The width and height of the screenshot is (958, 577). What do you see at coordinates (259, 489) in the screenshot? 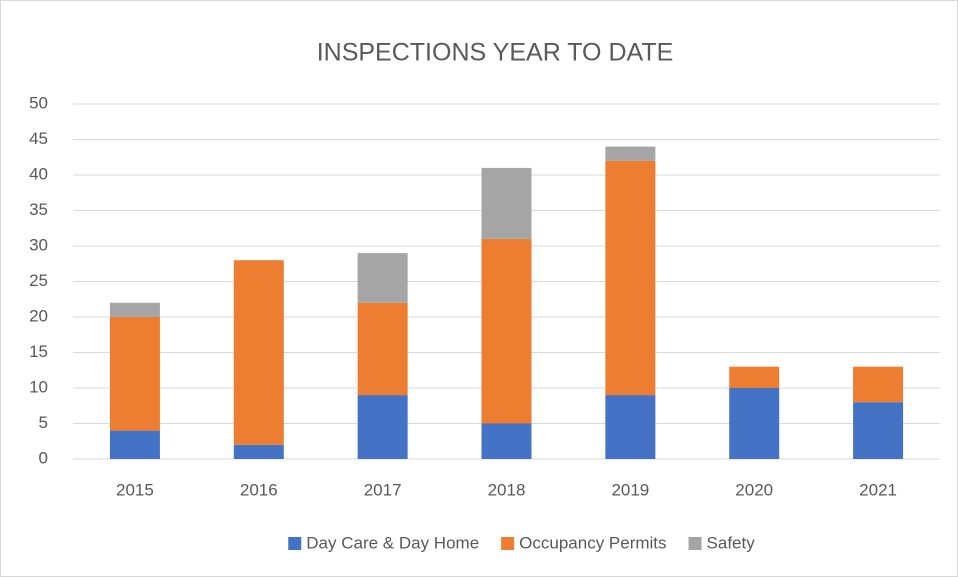
I see `x-tick-label: 2016` at bounding box center [259, 489].